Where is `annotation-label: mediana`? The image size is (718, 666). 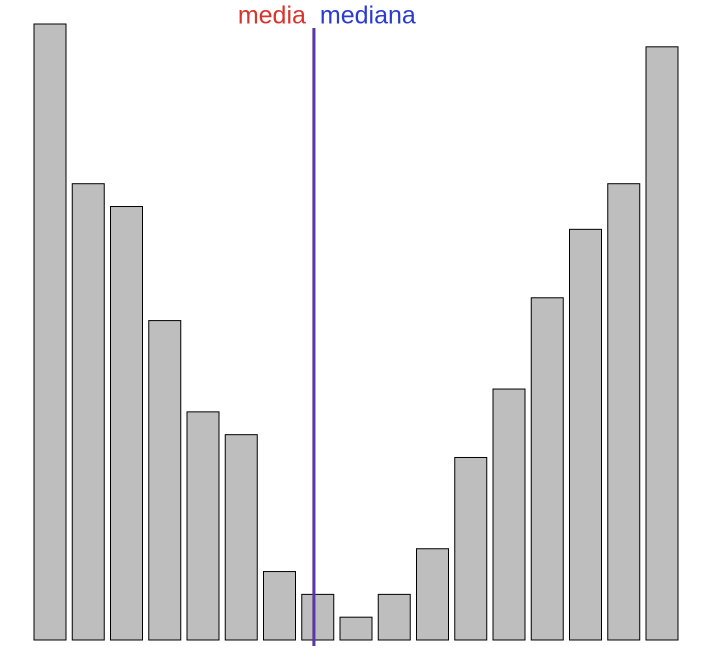 annotation-label: mediana is located at coordinates (368, 16).